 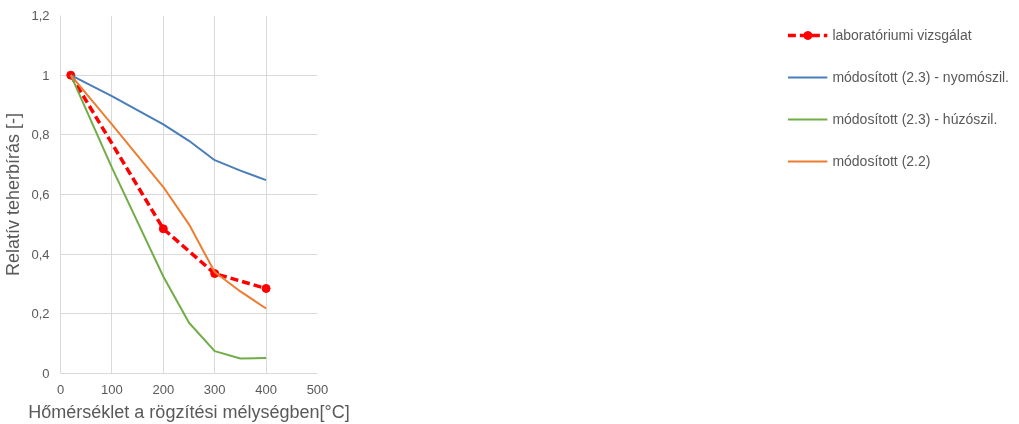 What do you see at coordinates (214, 389) in the screenshot?
I see `x-tick-label: 300` at bounding box center [214, 389].